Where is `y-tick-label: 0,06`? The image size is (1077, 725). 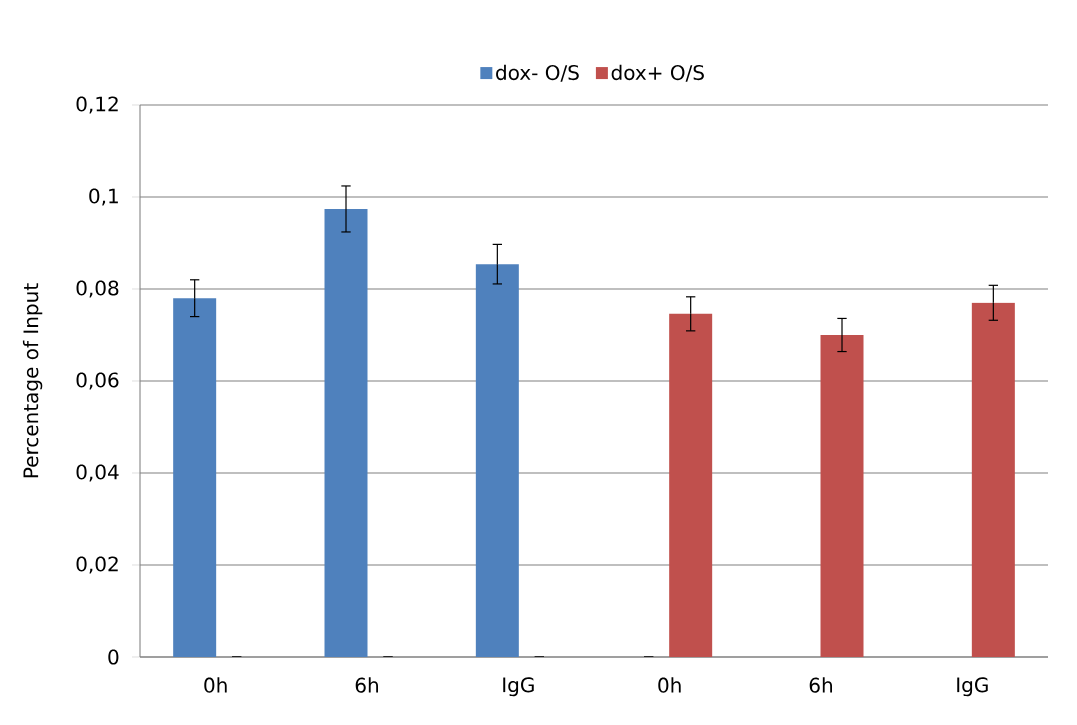 y-tick-label: 0,06 is located at coordinates (97, 381).